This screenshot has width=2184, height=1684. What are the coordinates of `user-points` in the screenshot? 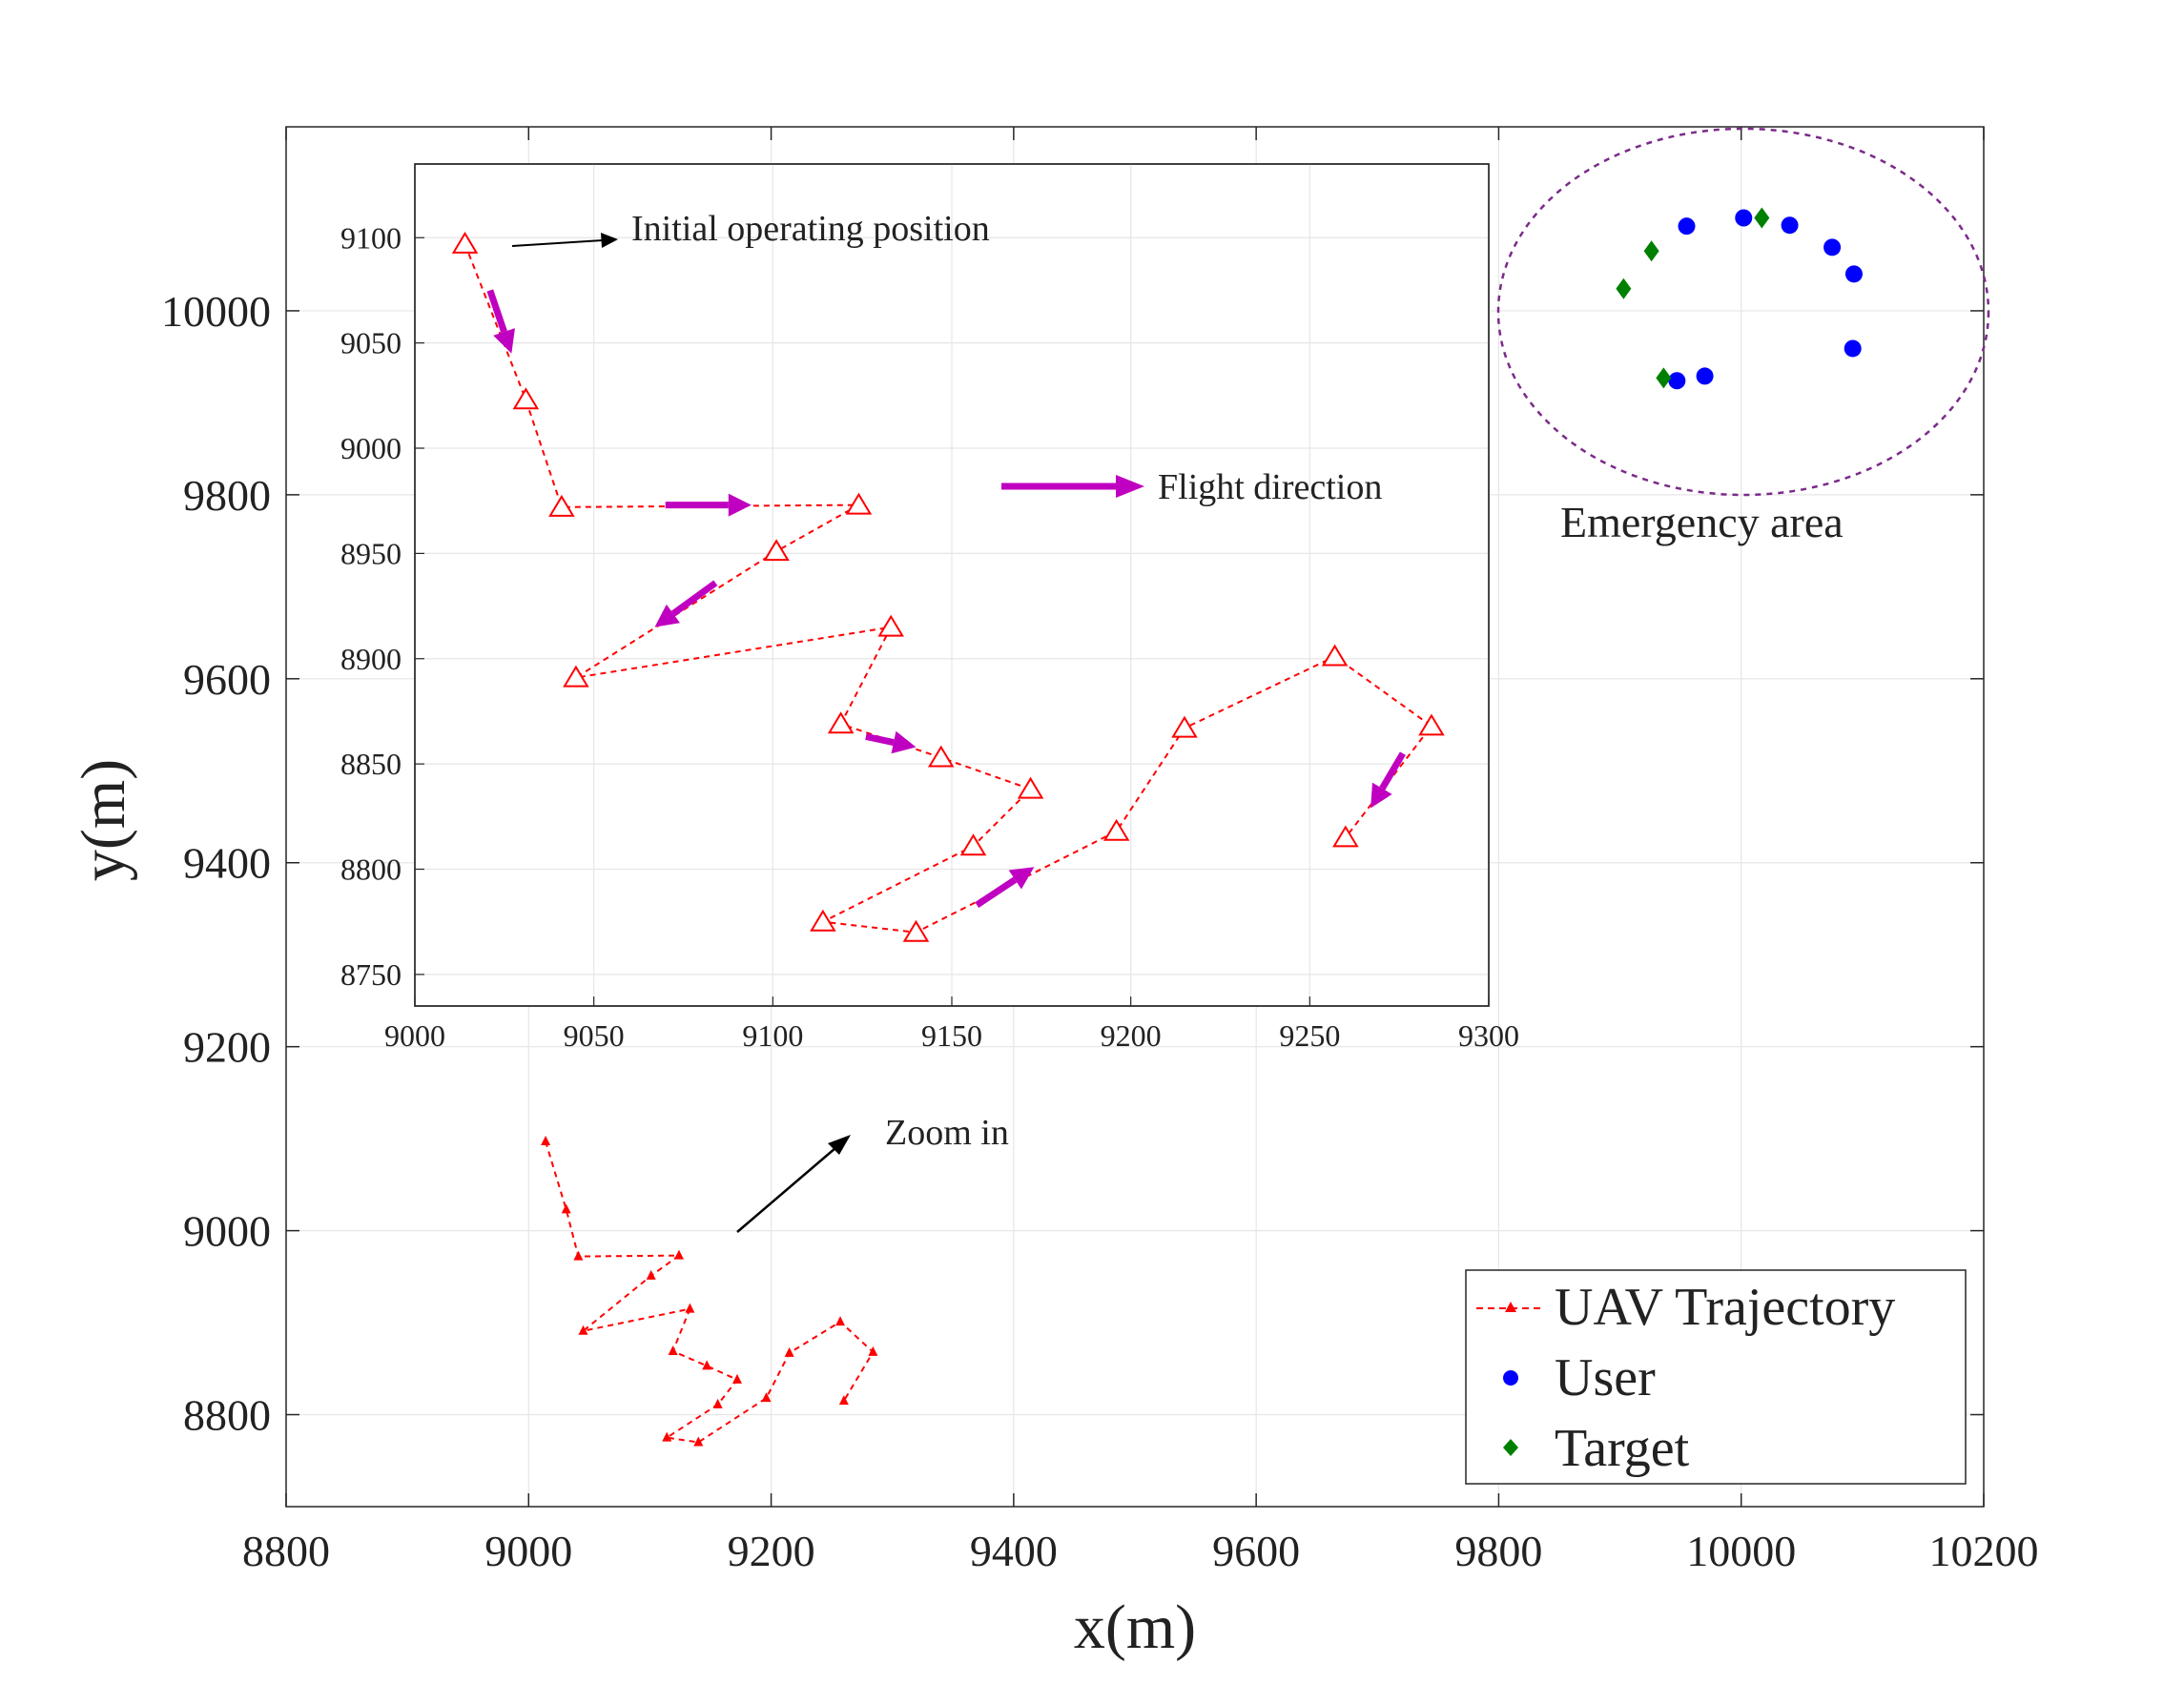 It's located at (1765, 299).